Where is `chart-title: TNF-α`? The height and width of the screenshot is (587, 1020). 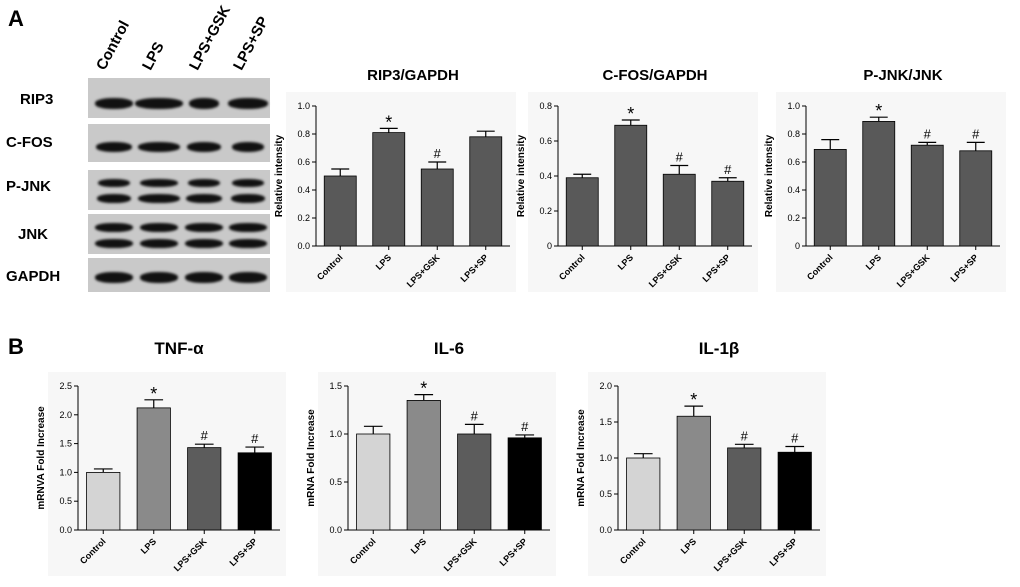 chart-title: TNF-α is located at coordinates (179, 348).